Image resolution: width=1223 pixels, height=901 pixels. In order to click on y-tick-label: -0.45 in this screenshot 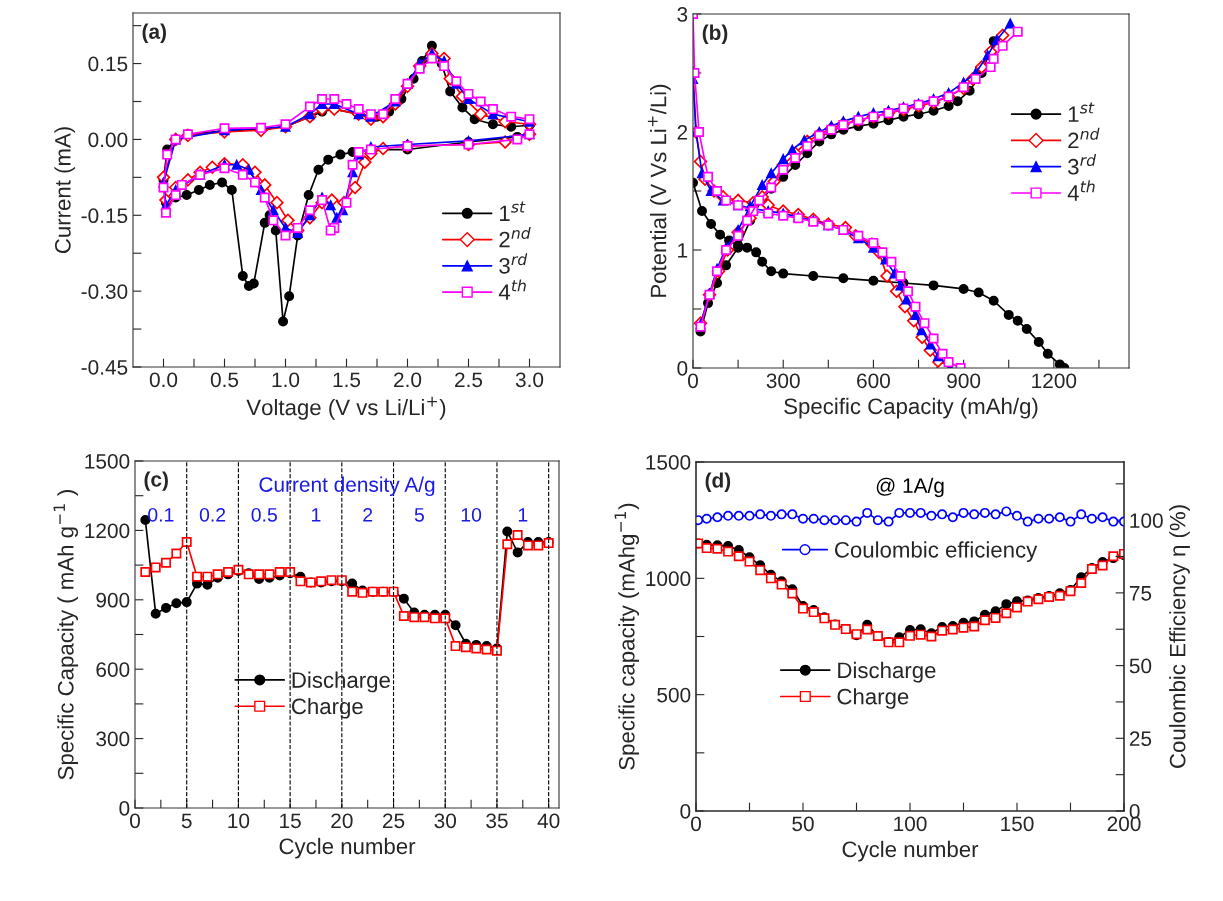, I will do `click(104, 367)`.